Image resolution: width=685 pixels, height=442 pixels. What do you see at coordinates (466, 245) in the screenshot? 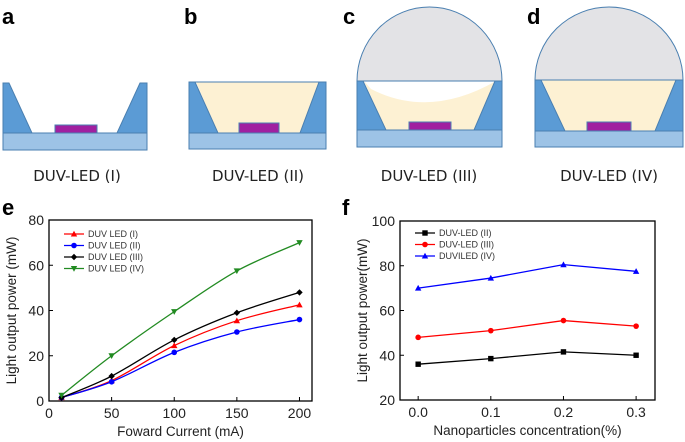
I see `legend-label: DUV-LED (III)` at bounding box center [466, 245].